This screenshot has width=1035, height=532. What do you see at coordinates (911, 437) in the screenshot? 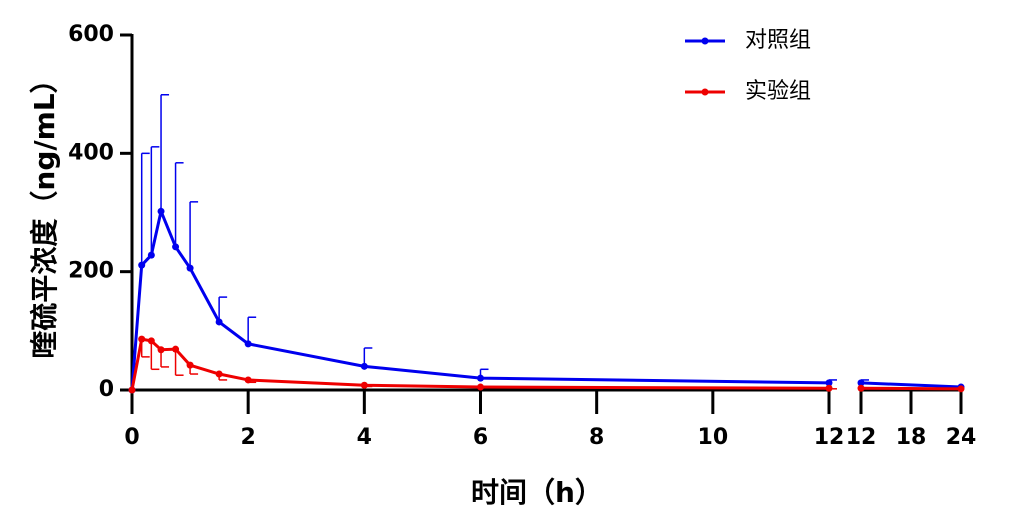
I see `x-tick-label: 18` at bounding box center [911, 437].